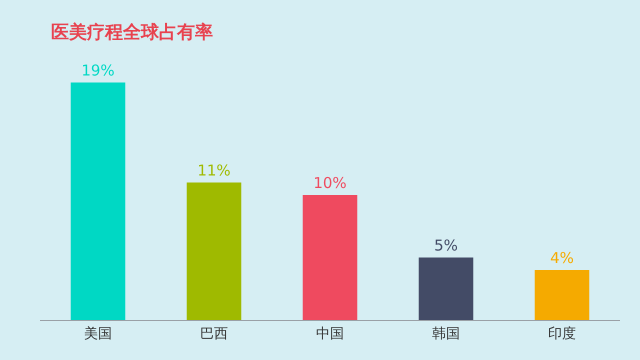 This screenshot has height=360, width=640. What do you see at coordinates (98, 71) in the screenshot?
I see `data-label: 19%` at bounding box center [98, 71].